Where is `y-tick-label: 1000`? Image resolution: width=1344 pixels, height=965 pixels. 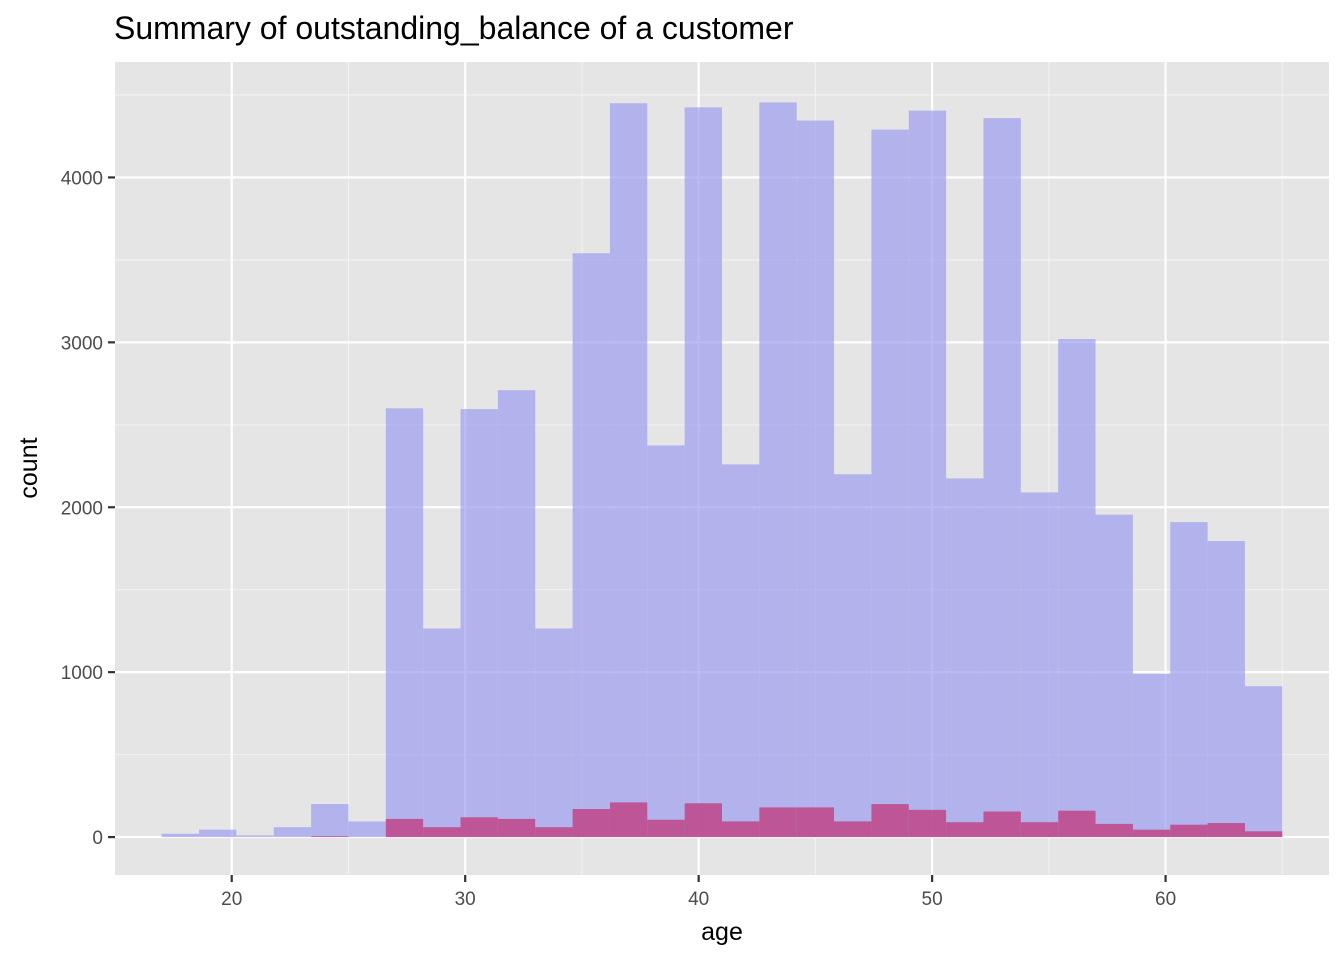
y-tick-label: 1000 is located at coordinates (82, 673).